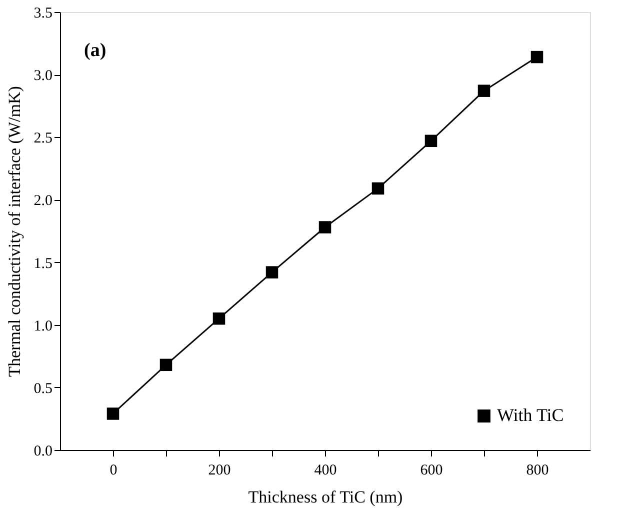 The height and width of the screenshot is (525, 623). I want to click on y-tick-label: 2.5, so click(43, 138).